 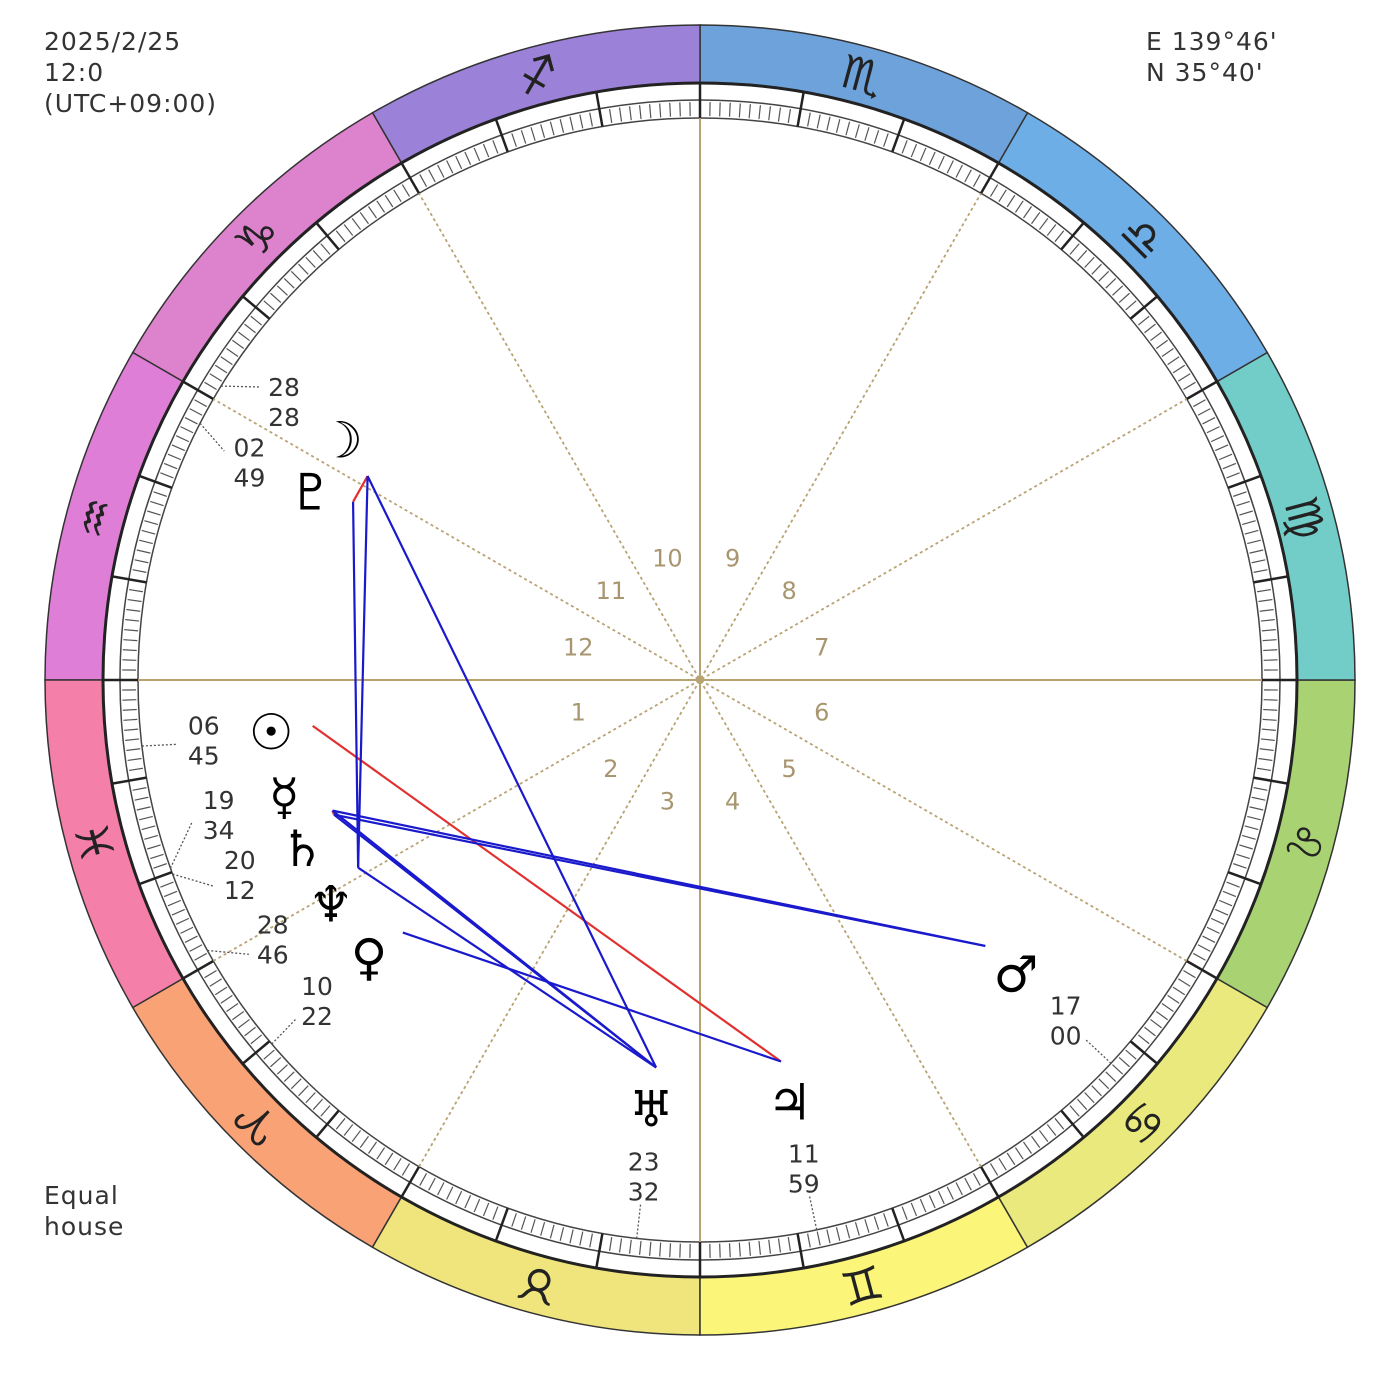 I want to click on location-info: E 139°46' N 35°40', so click(x=1212, y=57).